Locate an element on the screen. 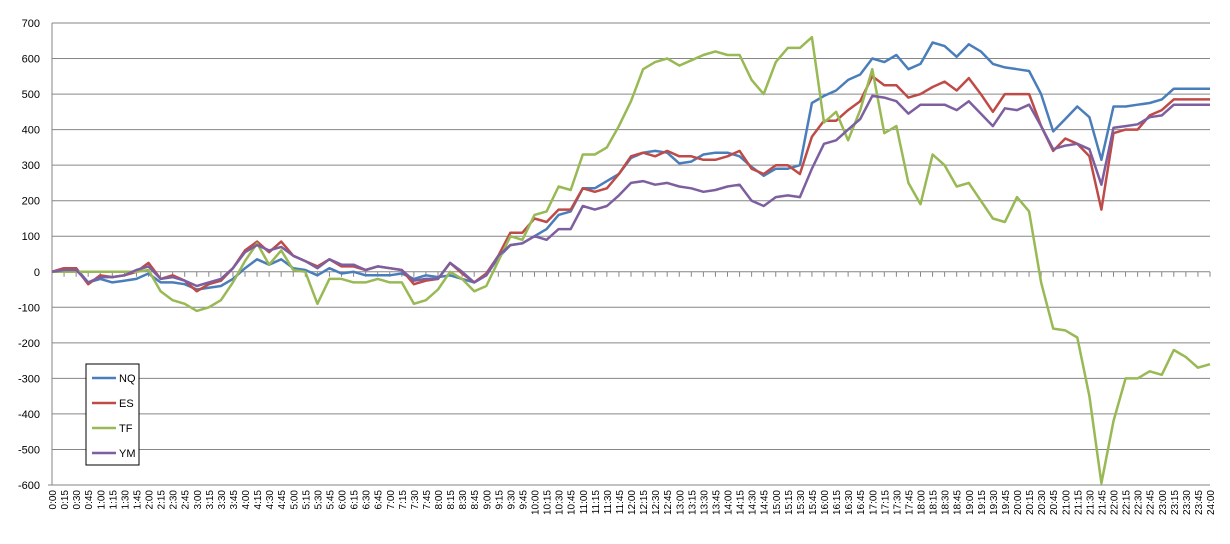 The width and height of the screenshot is (1230, 544). x-tick-label: 8:30 is located at coordinates (463, 500).